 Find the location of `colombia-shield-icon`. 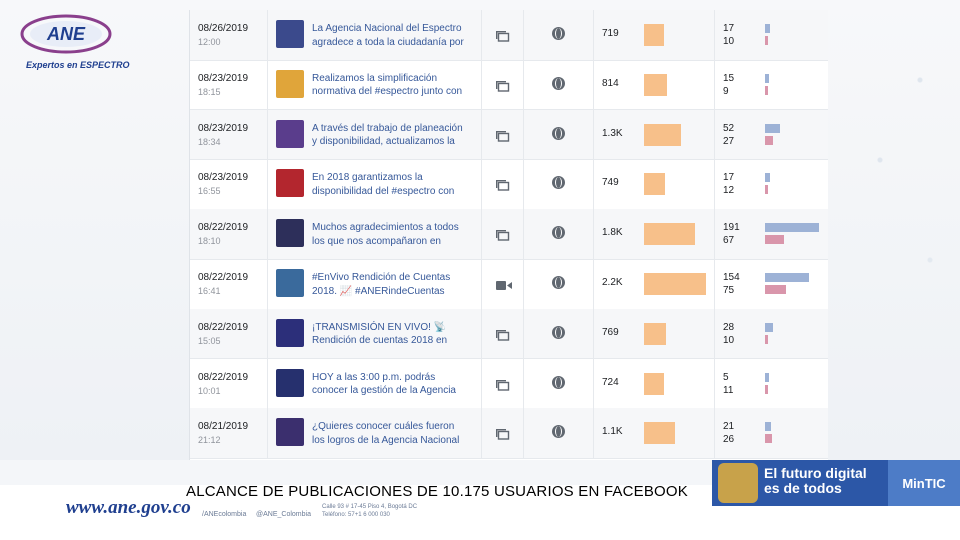

colombia-shield-icon is located at coordinates (738, 483).